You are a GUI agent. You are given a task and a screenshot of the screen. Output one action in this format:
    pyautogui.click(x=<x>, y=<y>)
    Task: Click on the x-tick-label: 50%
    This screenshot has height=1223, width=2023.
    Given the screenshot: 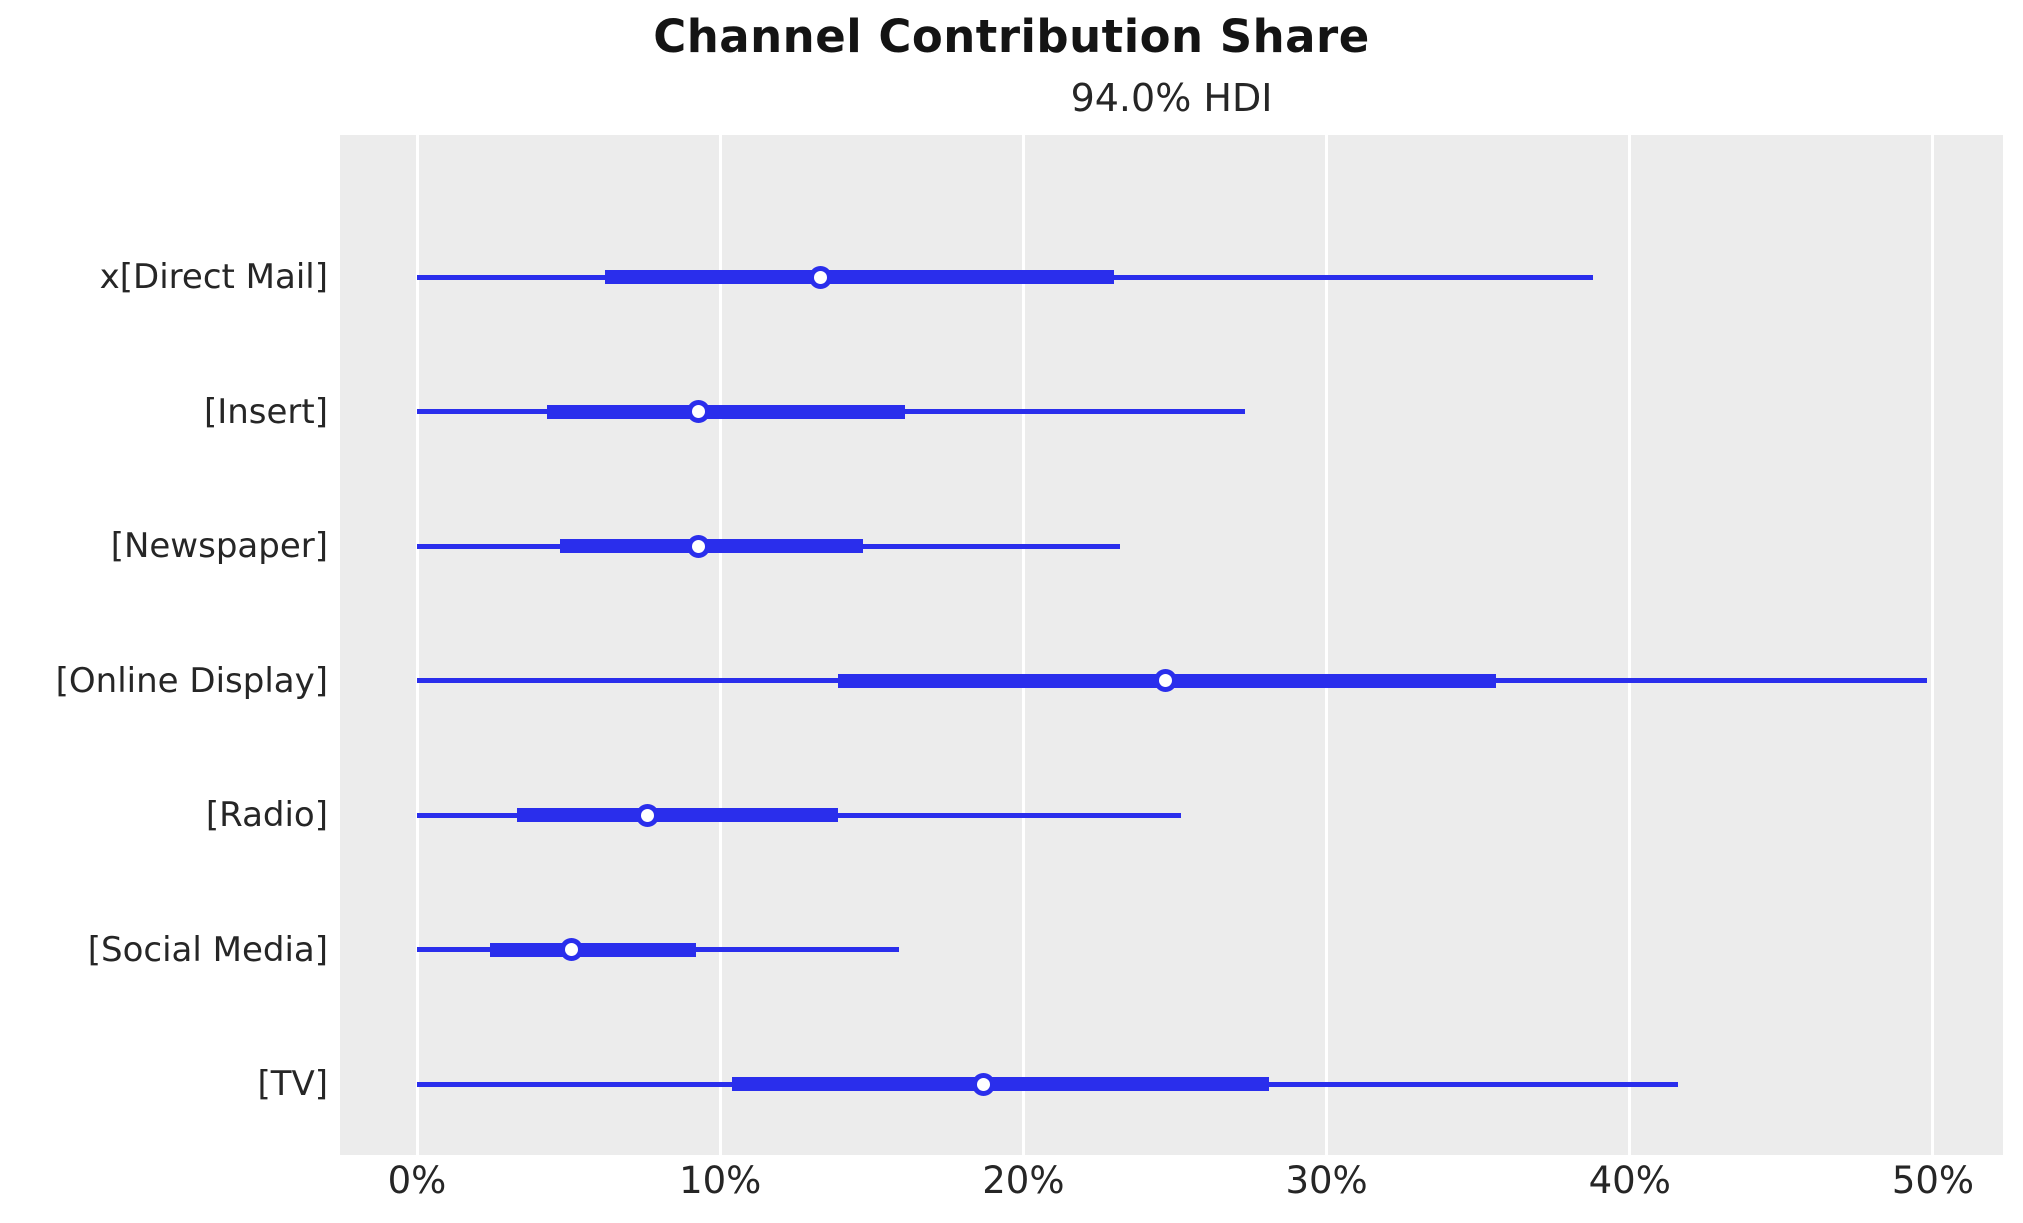 What is the action you would take?
    pyautogui.click(x=1933, y=1180)
    